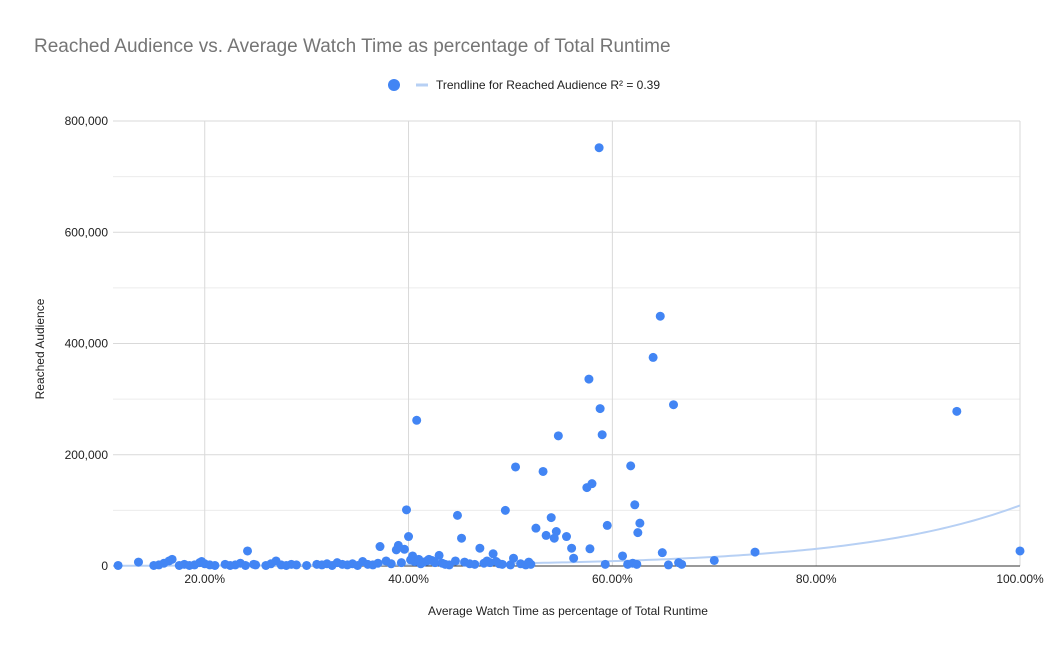 The width and height of the screenshot is (1053, 651). What do you see at coordinates (548, 85) in the screenshot?
I see `legend-label-trendline: Trendline for Reached Audience R² = 0.39` at bounding box center [548, 85].